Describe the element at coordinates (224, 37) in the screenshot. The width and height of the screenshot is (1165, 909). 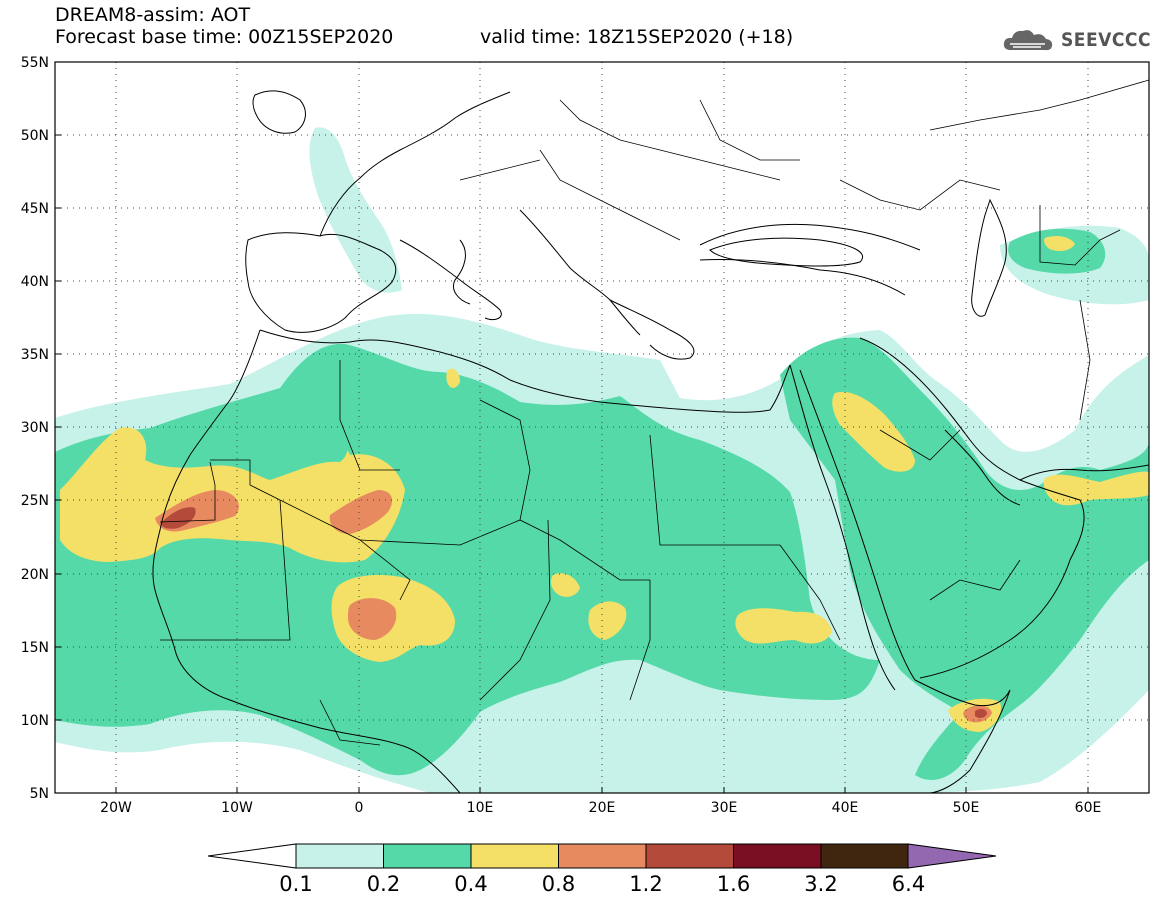
I see `base-time: Forecast base time: 00Z15SEP2020` at that location.